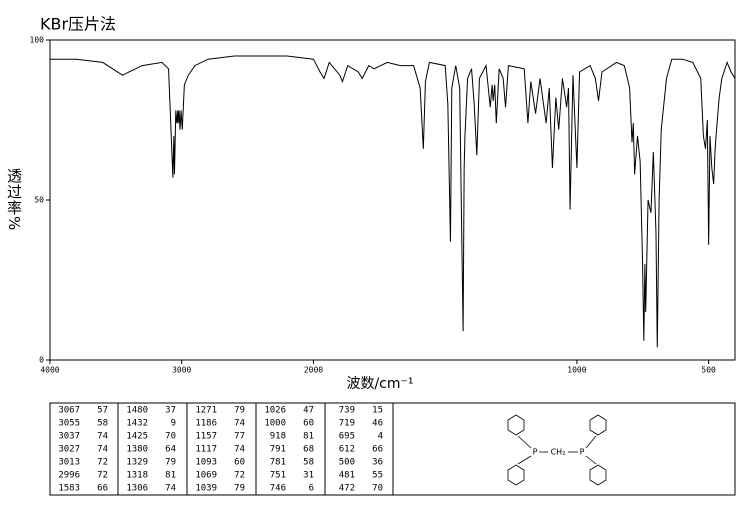 The height and width of the screenshot is (510, 738). Describe the element at coordinates (308, 411) in the screenshot. I see `table-cell: 47` at that location.